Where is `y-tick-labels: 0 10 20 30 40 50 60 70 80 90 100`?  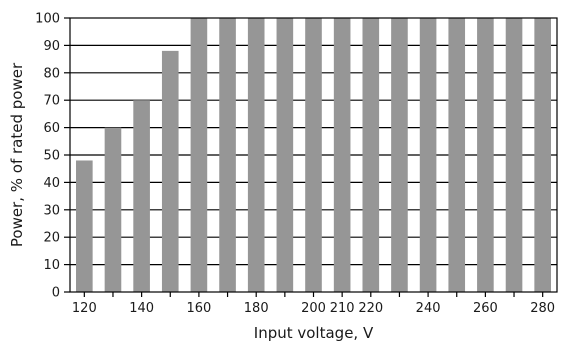 y-tick-labels: 0 10 20 30 40 50 60 70 80 90 100 is located at coordinates (47, 156).